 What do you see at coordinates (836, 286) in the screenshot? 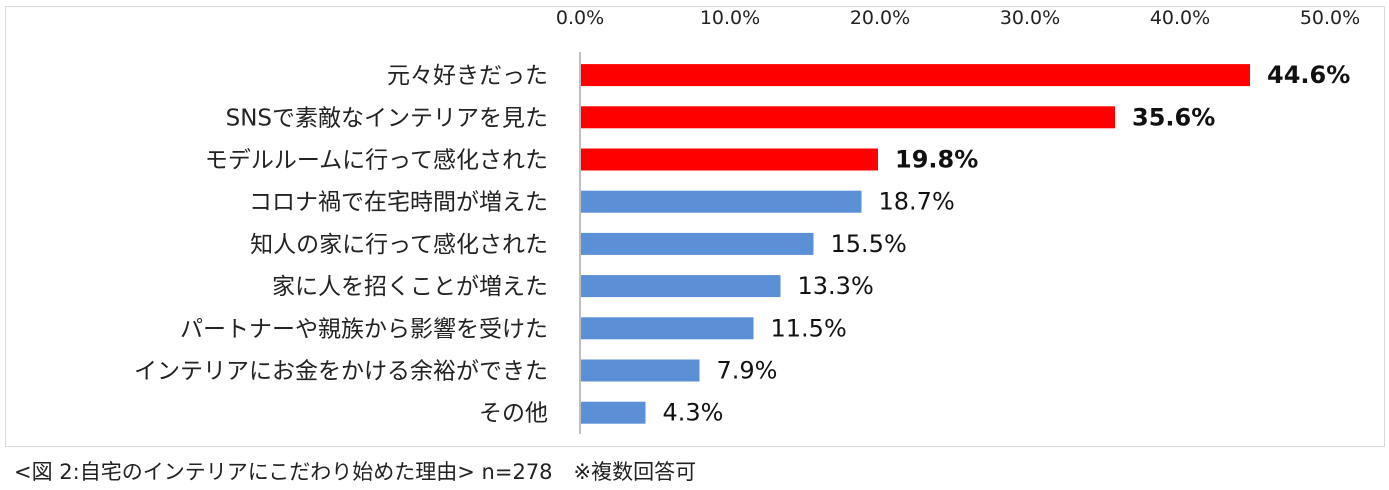
I see `value-label: 13.3%` at bounding box center [836, 286].